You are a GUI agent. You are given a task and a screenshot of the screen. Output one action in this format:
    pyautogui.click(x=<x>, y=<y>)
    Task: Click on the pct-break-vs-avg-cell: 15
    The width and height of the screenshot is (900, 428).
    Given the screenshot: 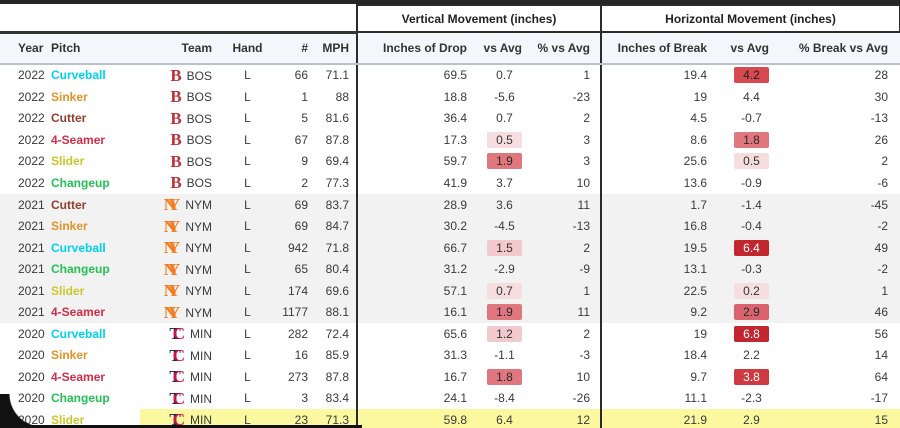 What is the action you would take?
    pyautogui.click(x=837, y=418)
    